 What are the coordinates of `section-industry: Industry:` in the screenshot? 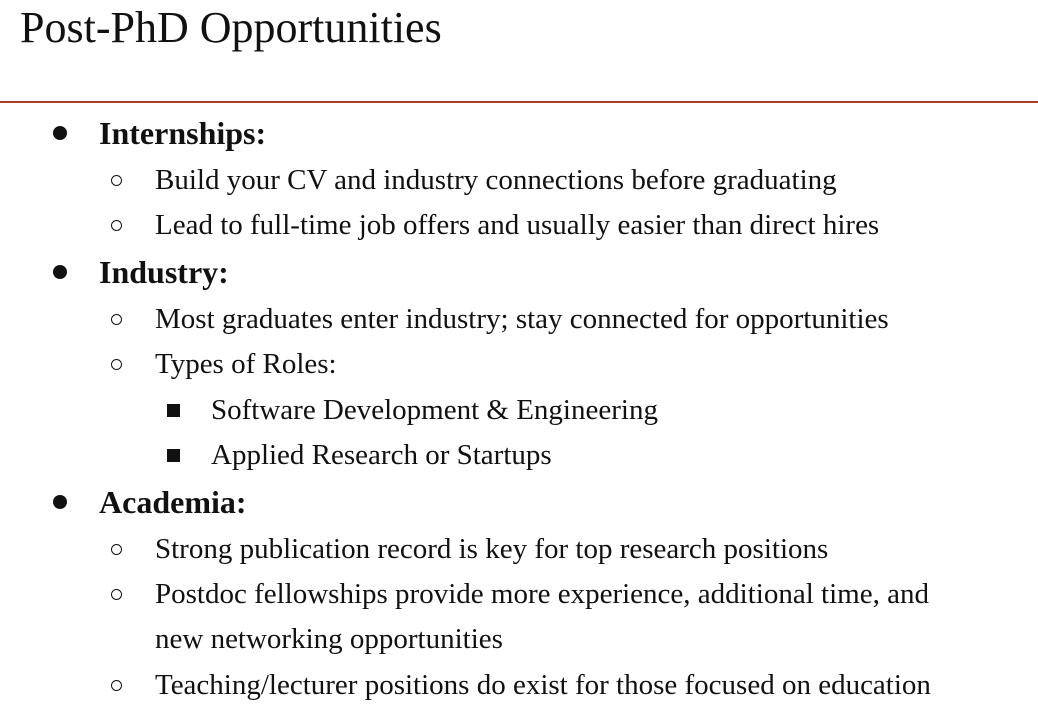 It's located at (519, 272).